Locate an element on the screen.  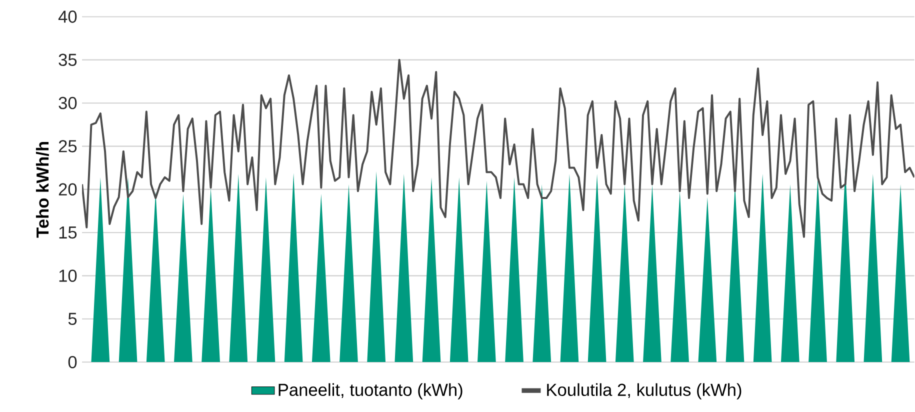
y-tick-label: 10 is located at coordinates (68, 276).